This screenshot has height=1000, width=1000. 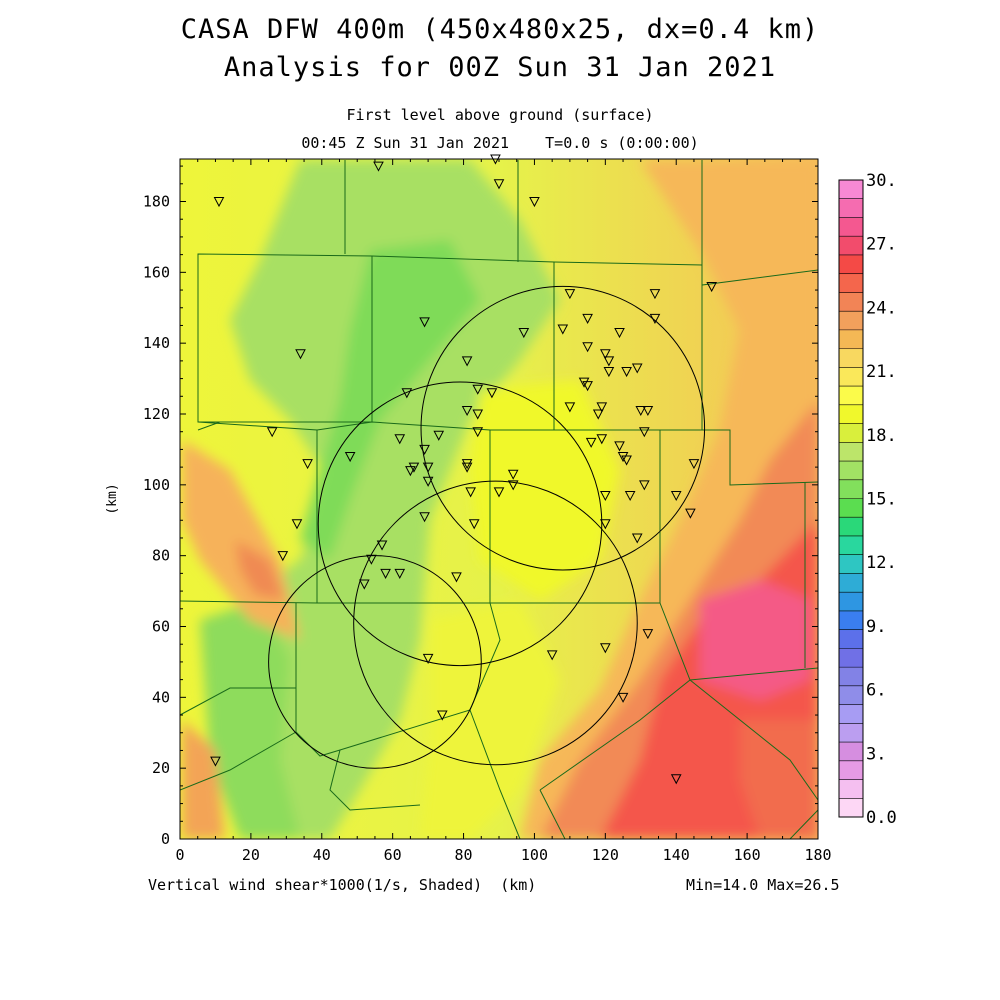 I want to click on x-tick-label: 20, so click(x=251, y=855).